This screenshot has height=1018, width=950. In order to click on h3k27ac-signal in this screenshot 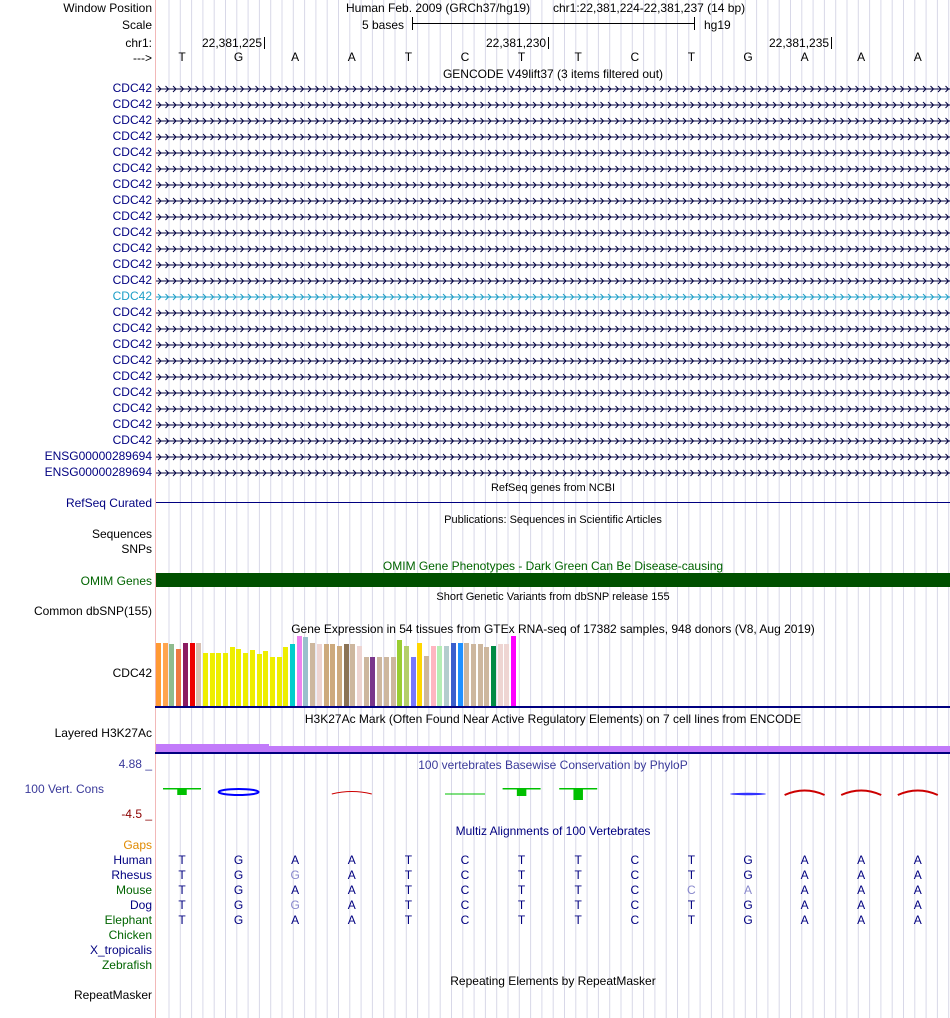, I will do `click(553, 747)`.